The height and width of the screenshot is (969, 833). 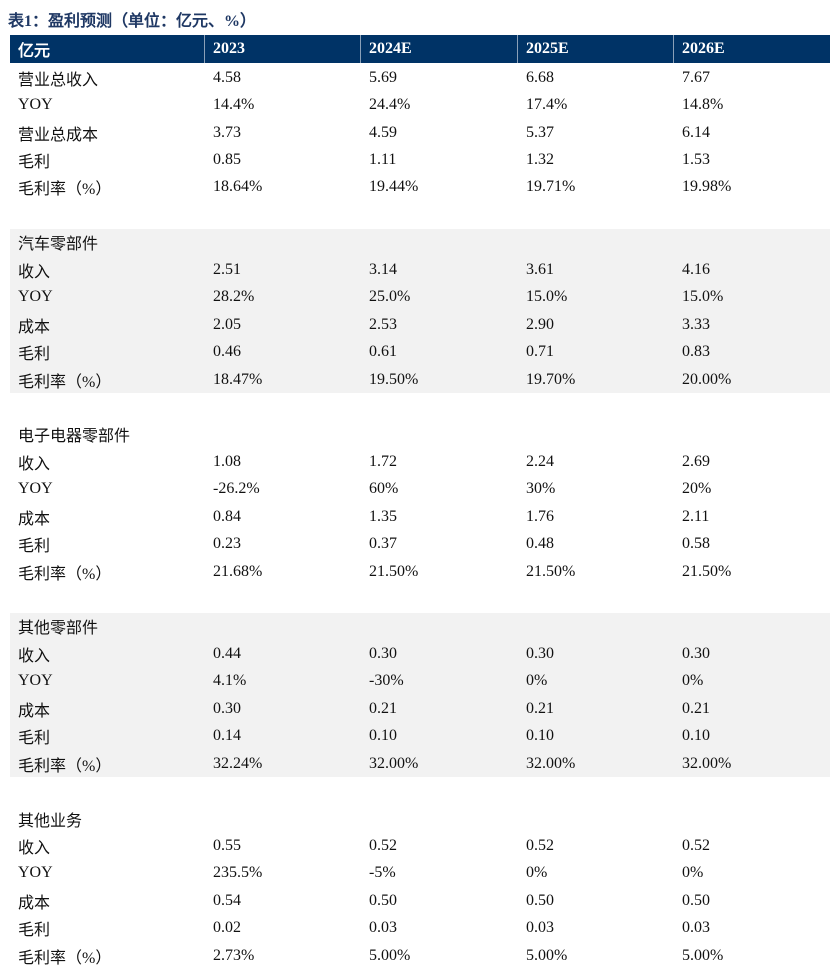 I want to click on table-title: 表1：盈利预测（单位：亿元、%）, so click(x=132, y=21).